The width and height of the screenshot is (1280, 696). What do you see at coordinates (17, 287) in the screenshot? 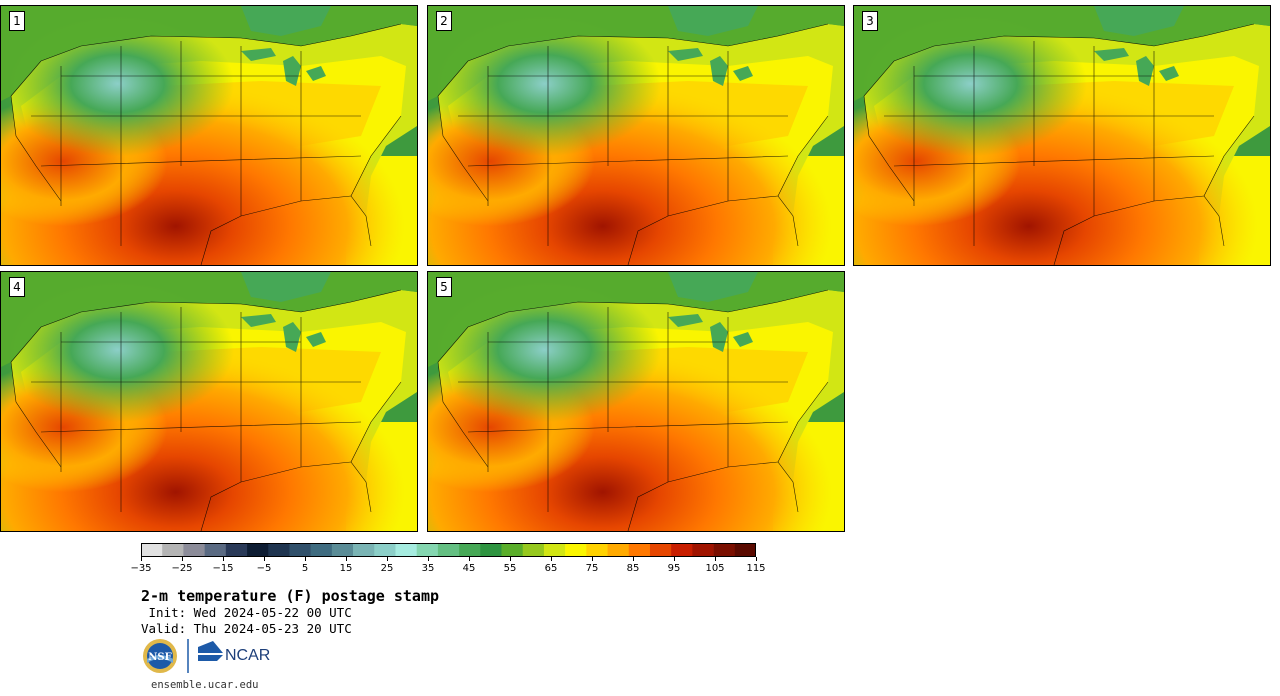
I see `panel-label: 4` at bounding box center [17, 287].